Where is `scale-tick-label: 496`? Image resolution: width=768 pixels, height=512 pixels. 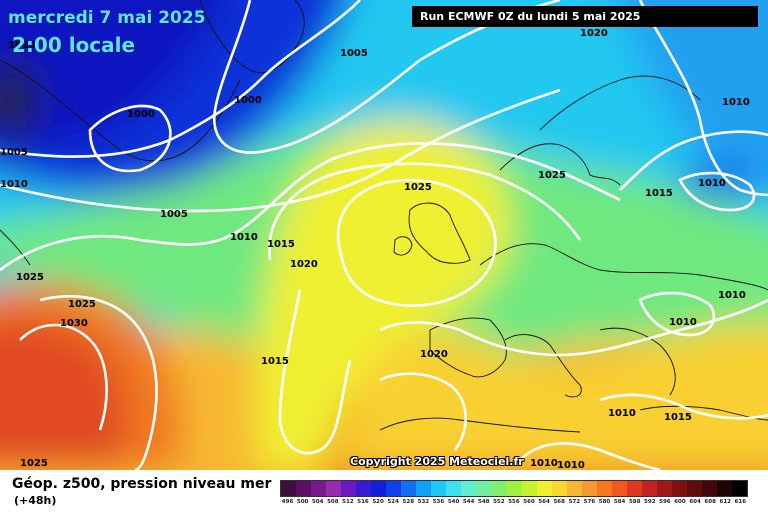 scale-tick-label: 496 is located at coordinates (287, 502).